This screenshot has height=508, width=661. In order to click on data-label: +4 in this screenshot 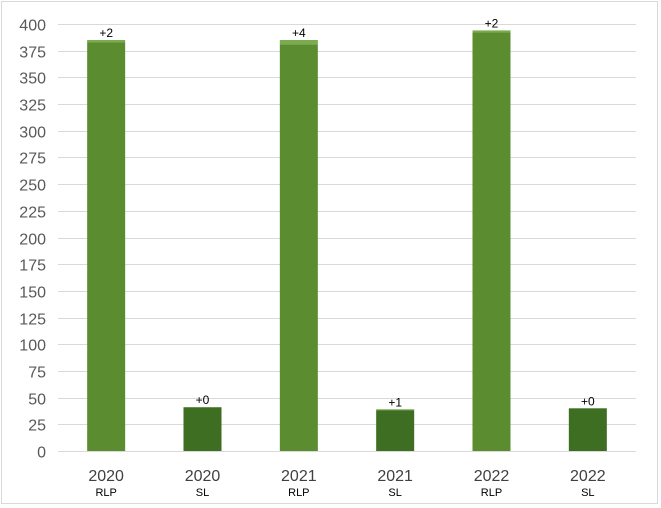, I will do `click(299, 33)`.